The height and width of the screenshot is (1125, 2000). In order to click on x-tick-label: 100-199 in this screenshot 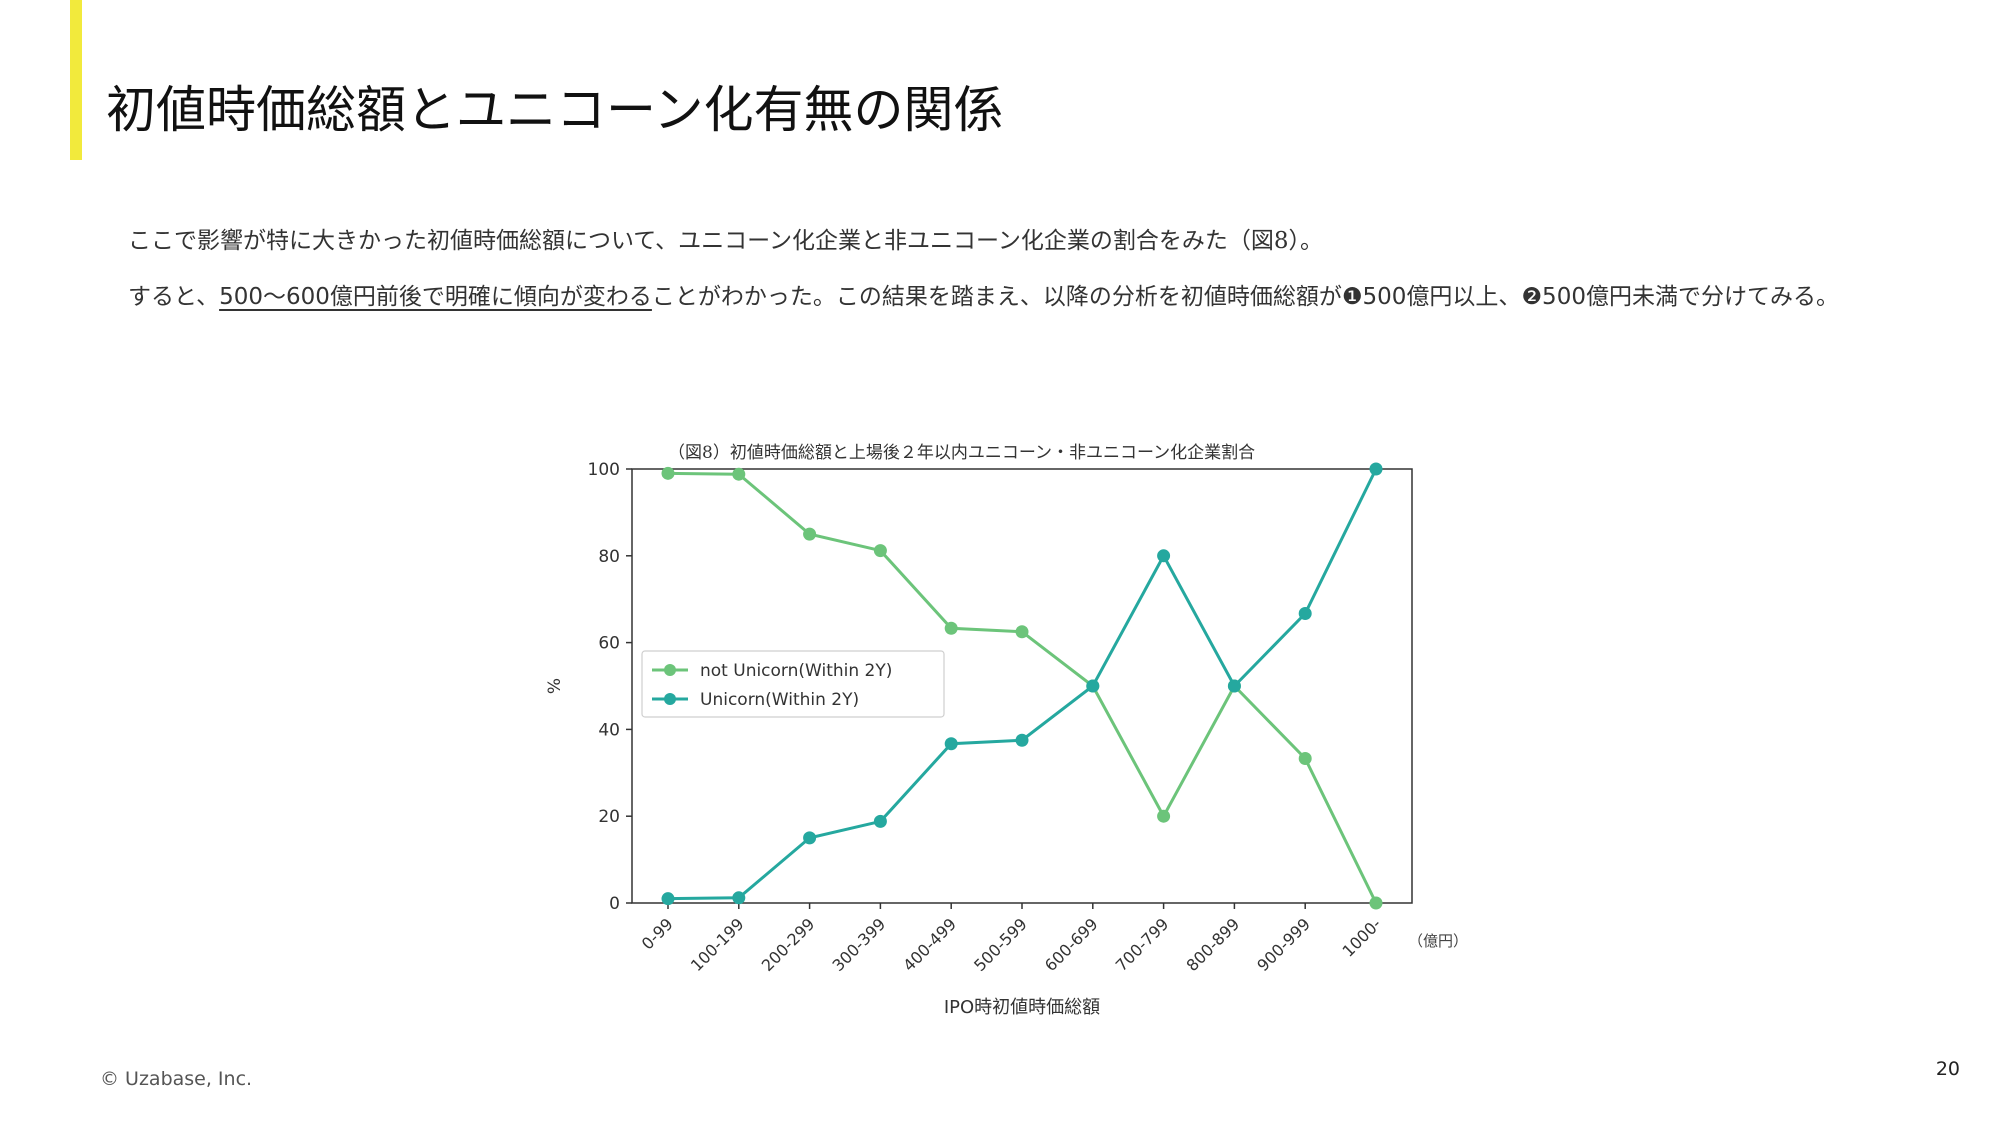, I will do `click(717, 944)`.